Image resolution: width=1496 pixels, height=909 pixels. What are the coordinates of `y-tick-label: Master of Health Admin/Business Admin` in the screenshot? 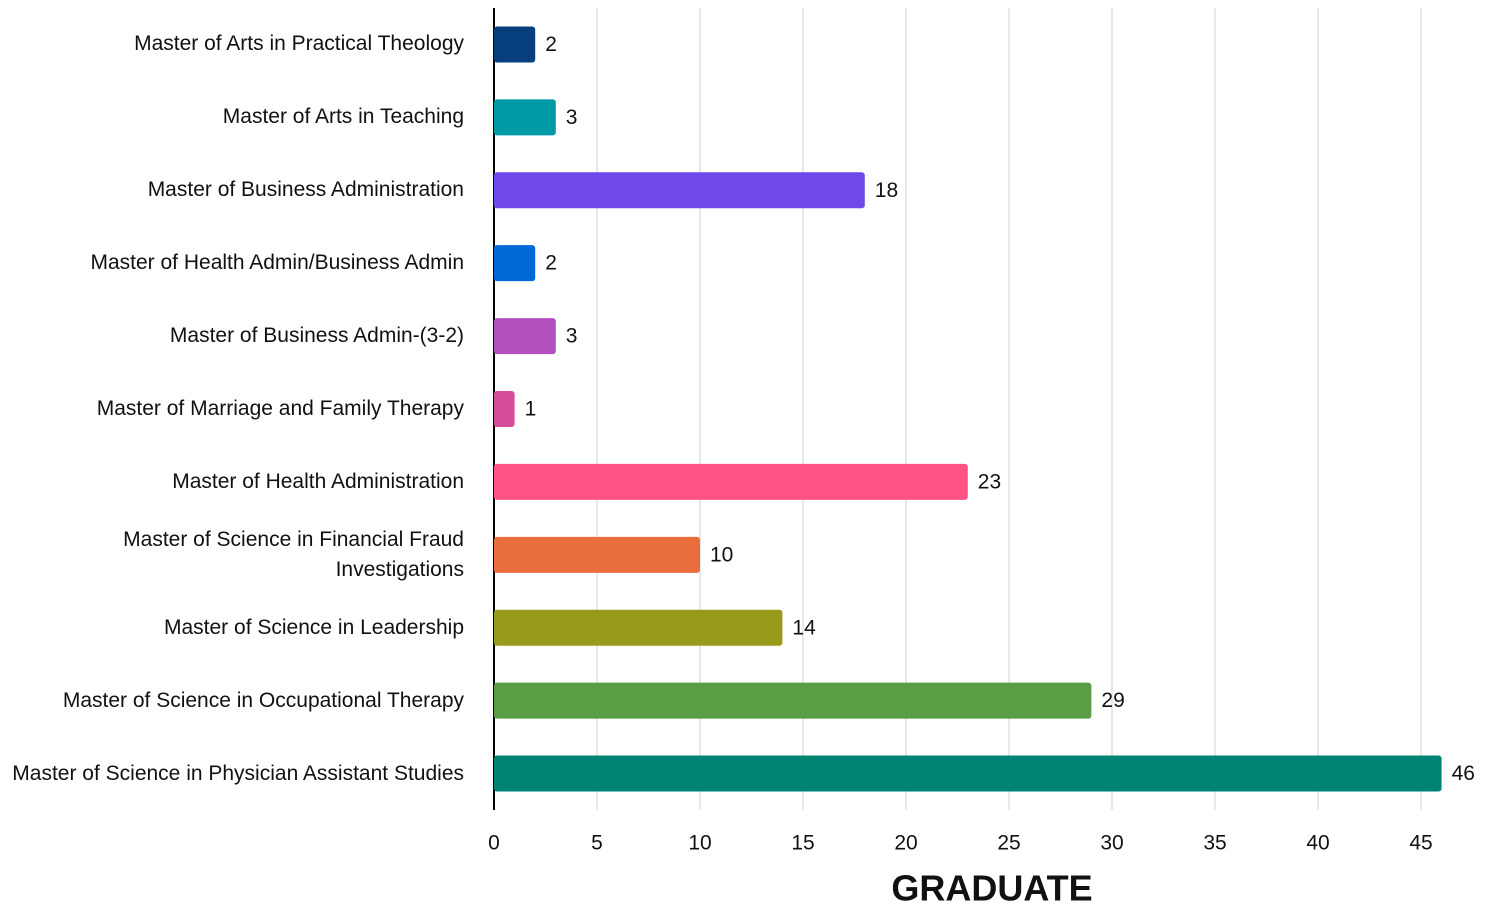 It's located at (277, 263).